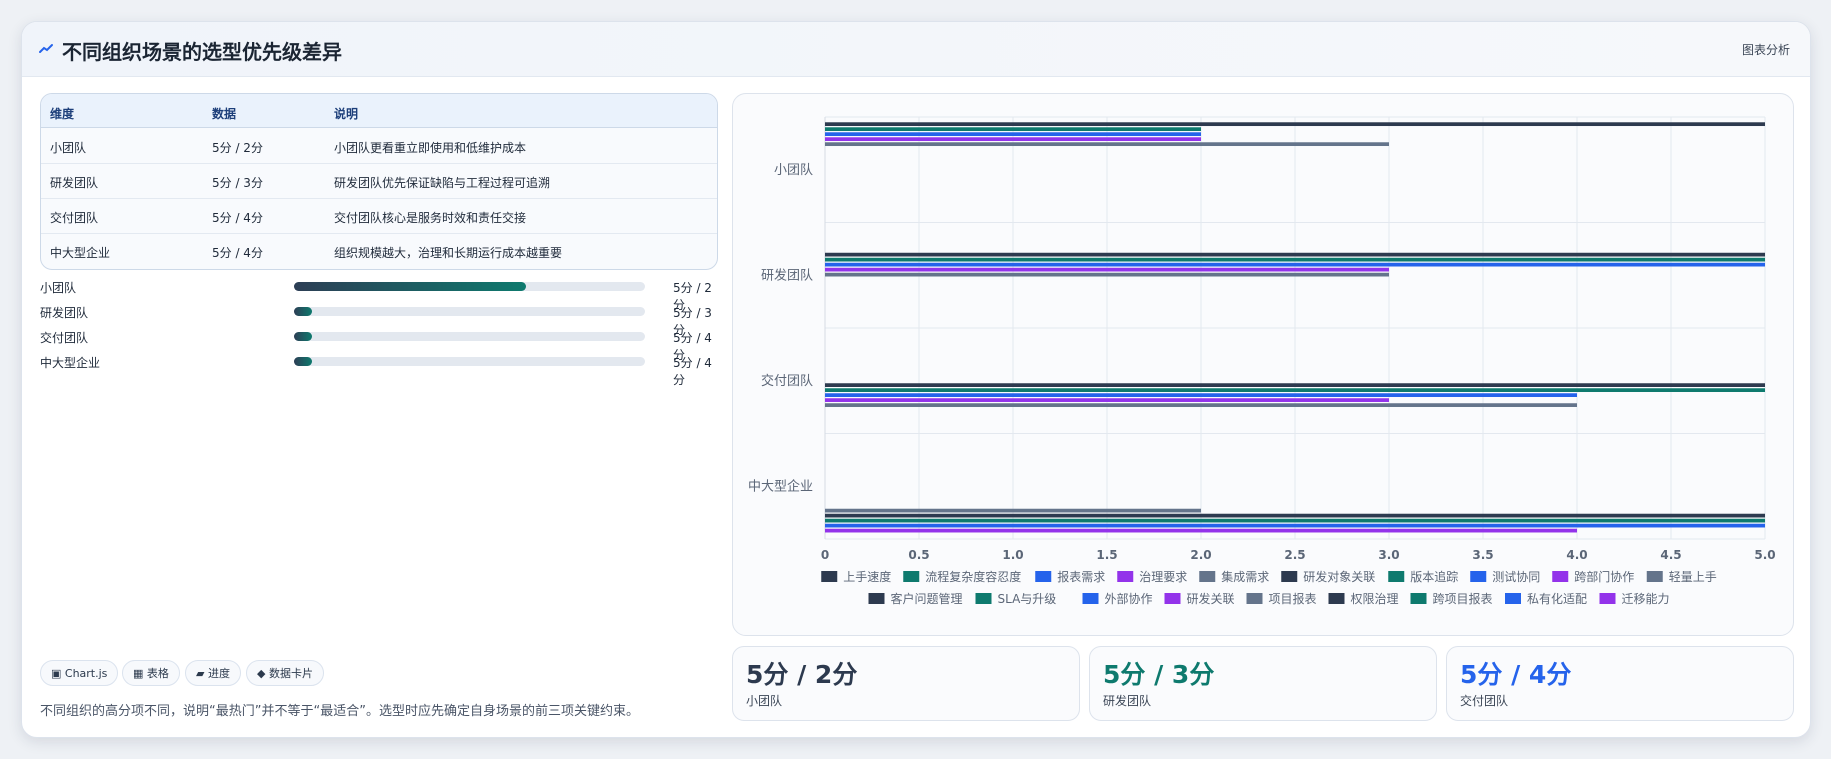  I want to click on chip-data-card: ◆ 数据卡片, so click(285, 673).